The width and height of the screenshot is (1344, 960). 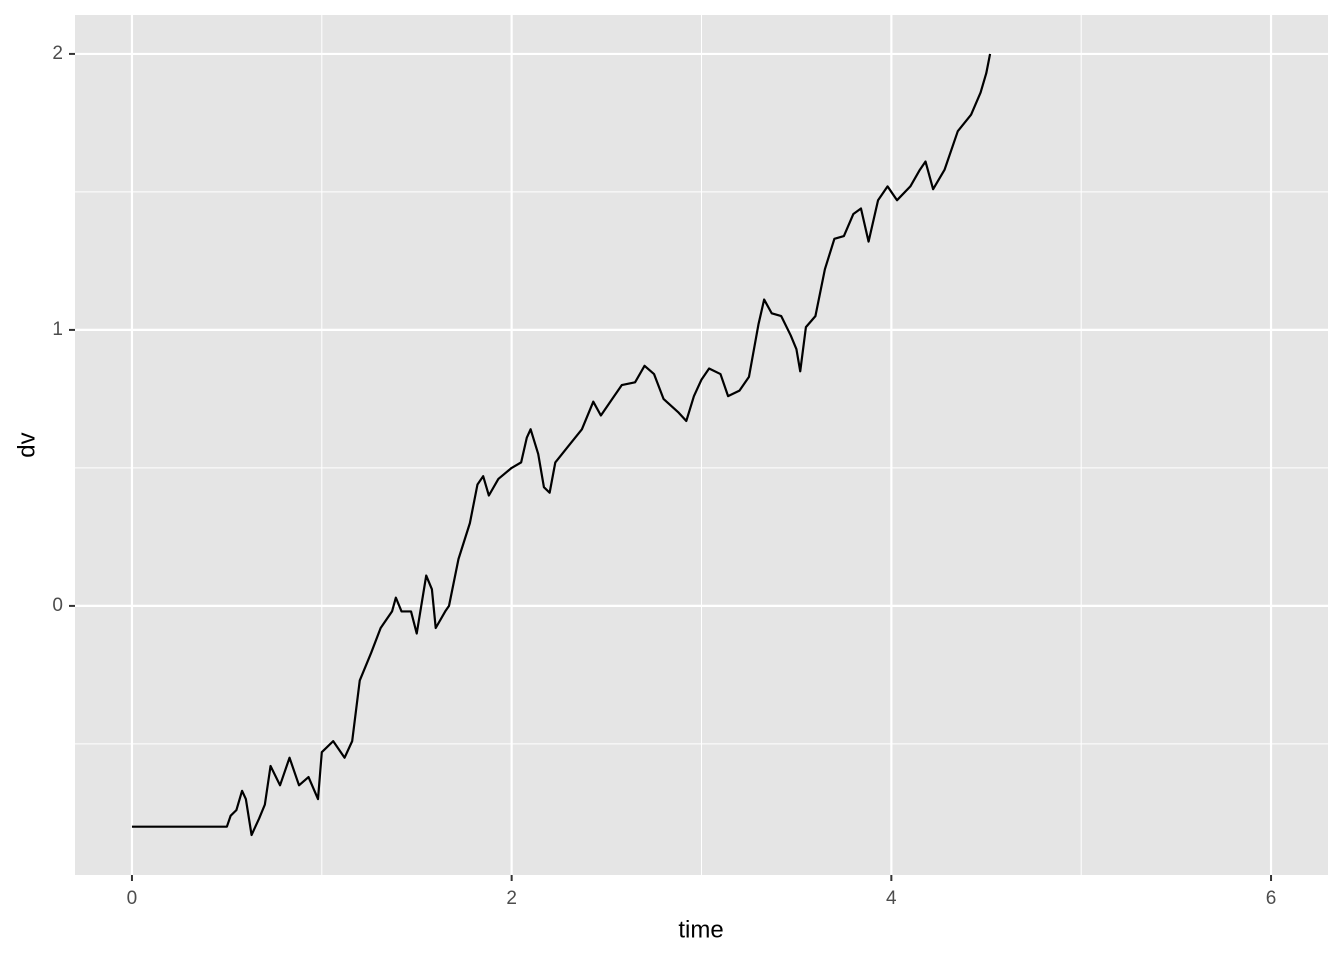 What do you see at coordinates (700, 929) in the screenshot?
I see `x-axis-title: time` at bounding box center [700, 929].